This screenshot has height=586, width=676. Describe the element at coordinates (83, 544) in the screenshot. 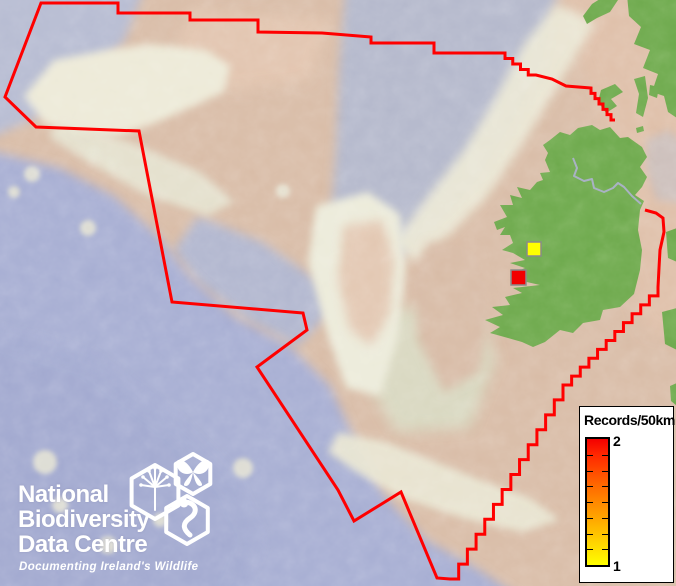

I see `logo-text-data-centre: Data Centre` at that location.